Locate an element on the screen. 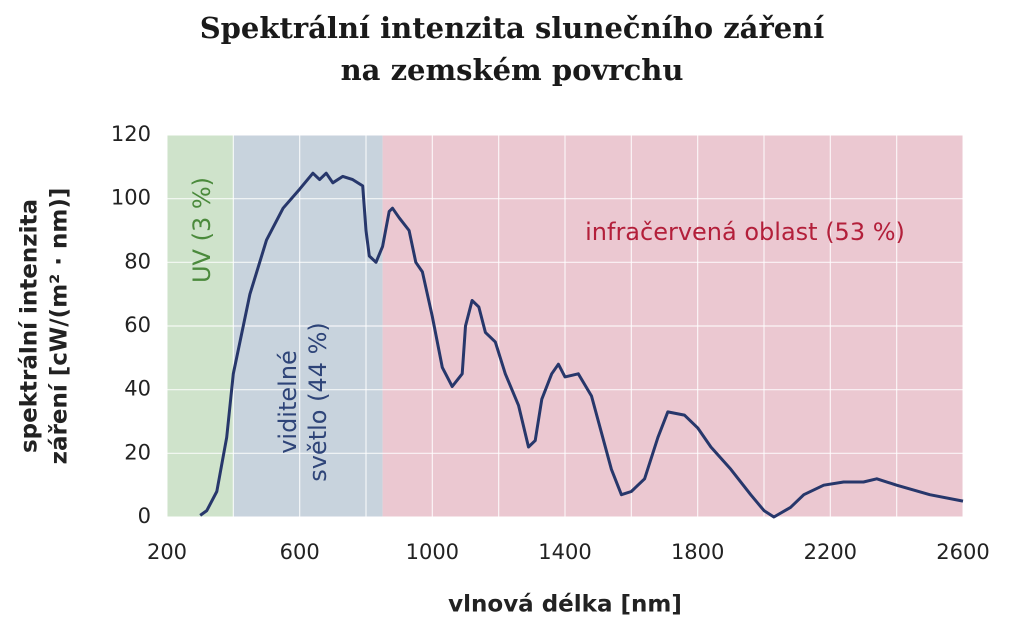  chart-title: Spektrální intenzita slunečního záření is located at coordinates (512, 28).